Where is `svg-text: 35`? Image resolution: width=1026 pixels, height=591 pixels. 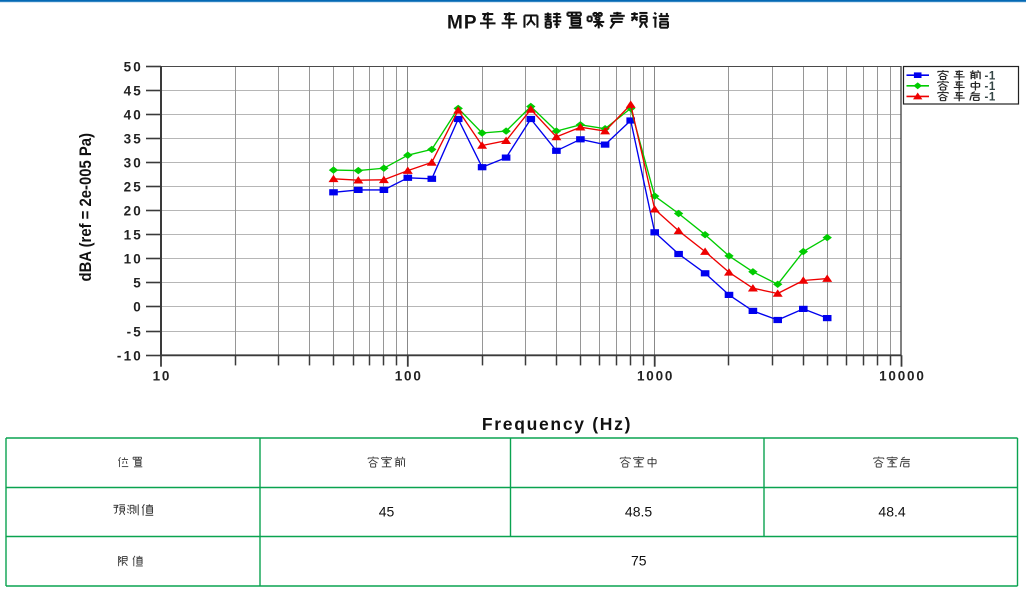 svg-text: 35 is located at coordinates (133, 138).